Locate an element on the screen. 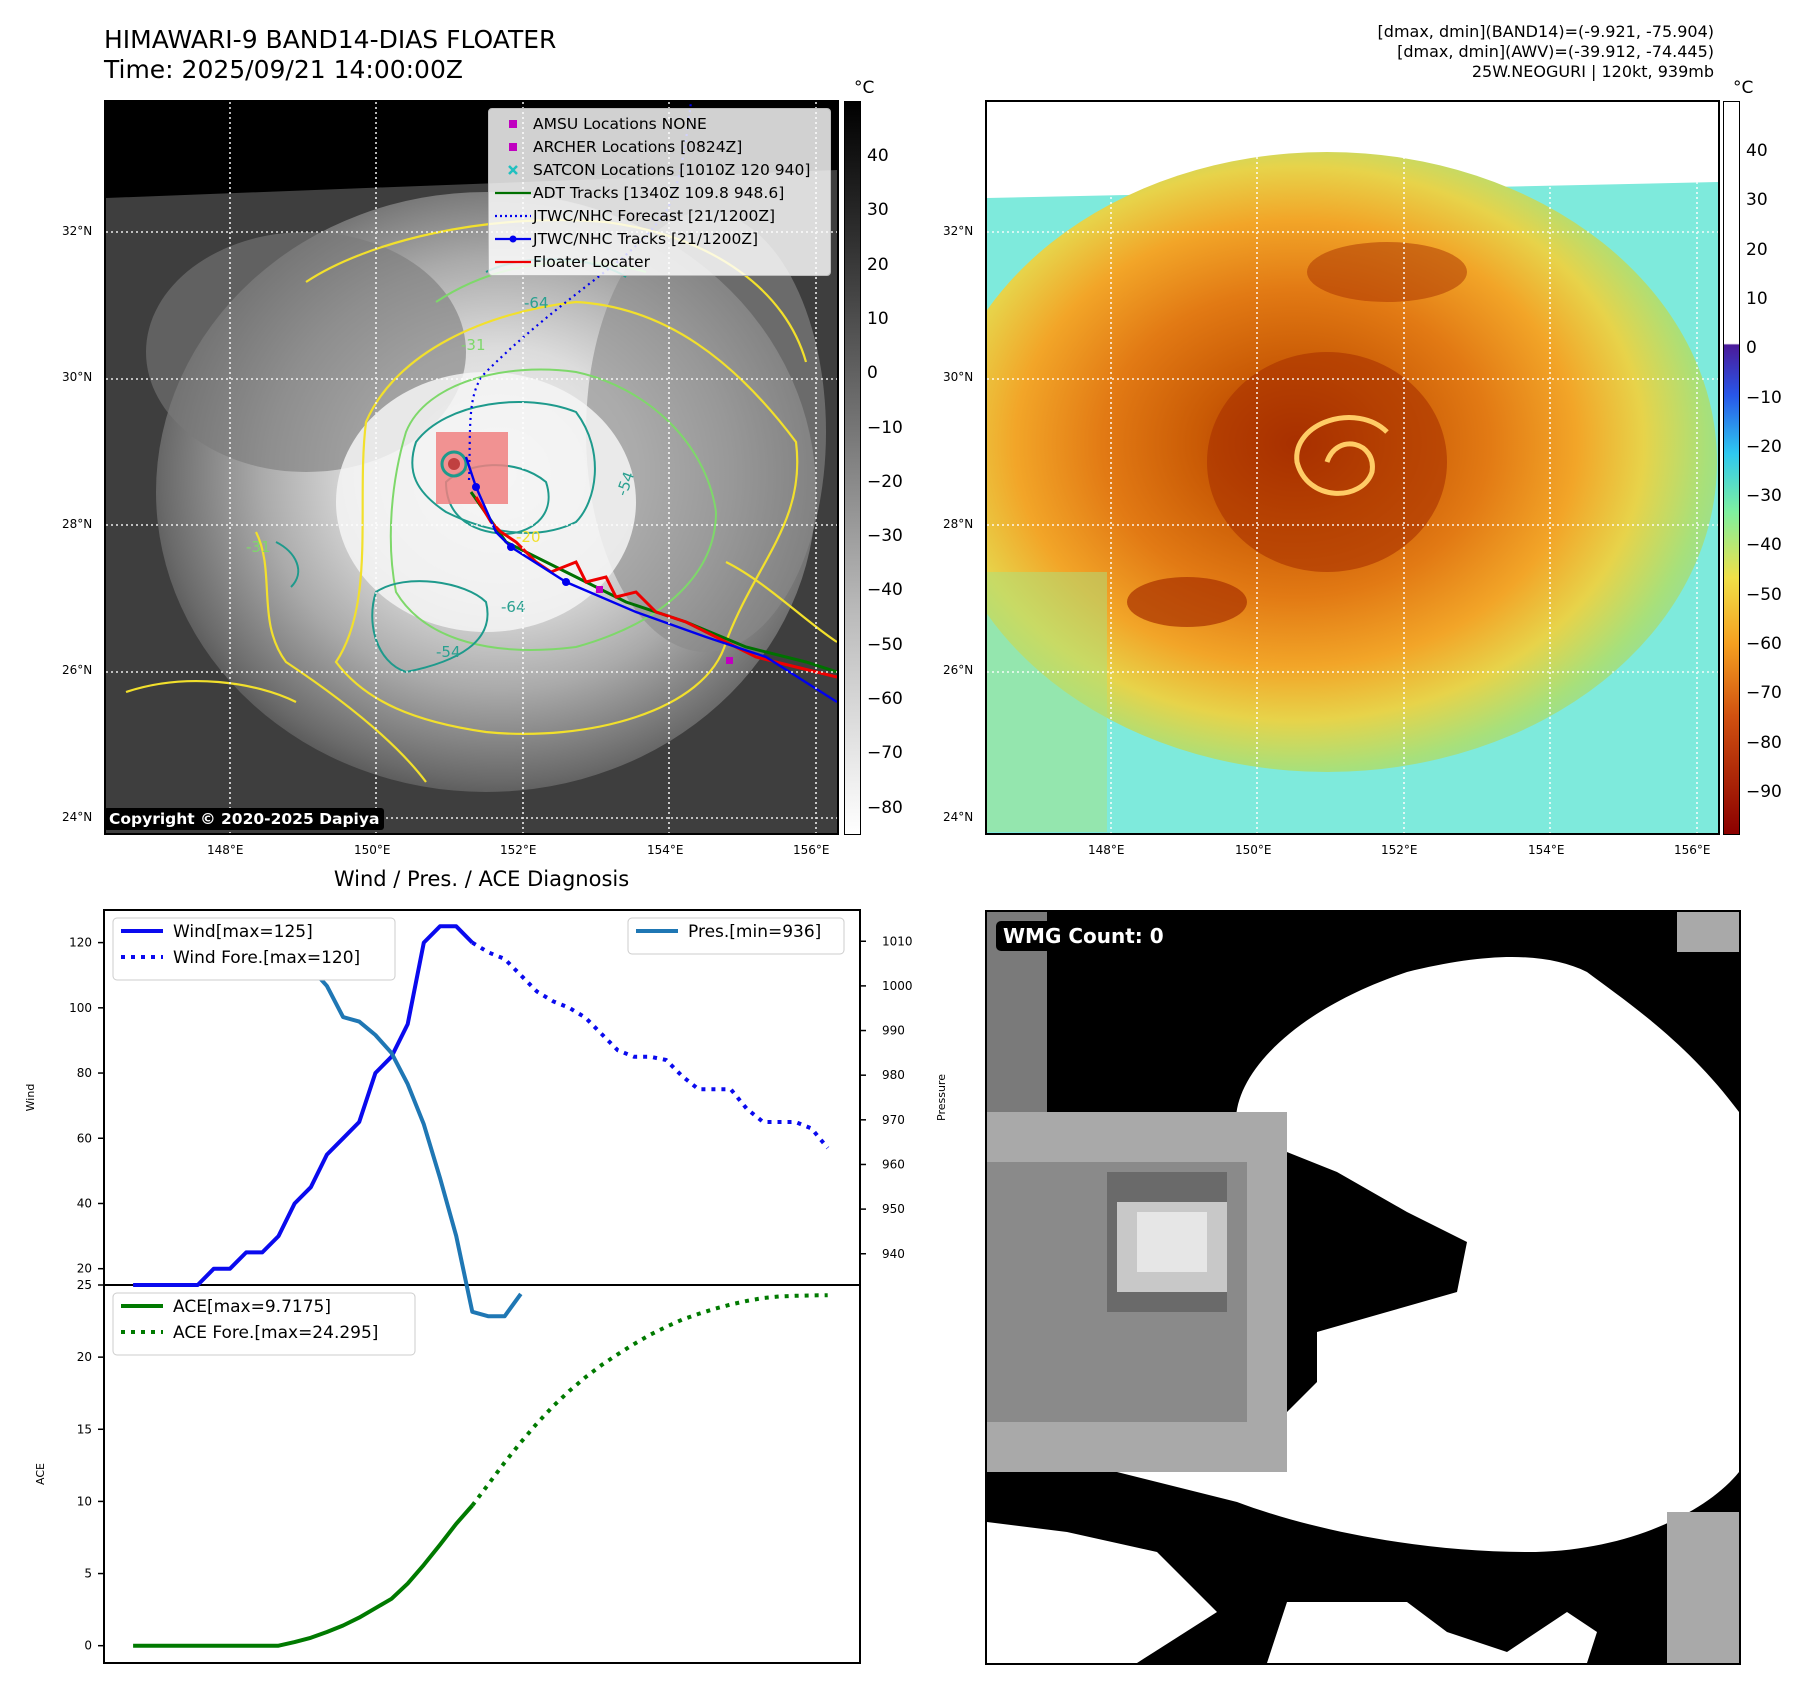 The width and height of the screenshot is (1797, 1695). colorbar-left-tick: −40 is located at coordinates (885, 590).